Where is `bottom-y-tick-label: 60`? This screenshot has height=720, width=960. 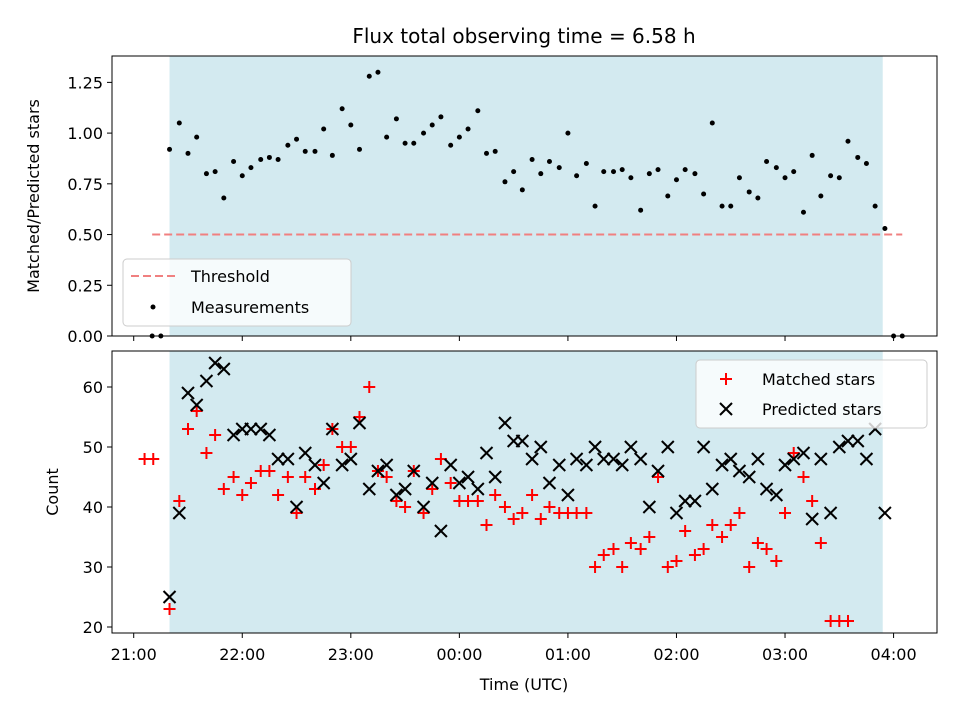 bottom-y-tick-label: 60 is located at coordinates (93, 387).